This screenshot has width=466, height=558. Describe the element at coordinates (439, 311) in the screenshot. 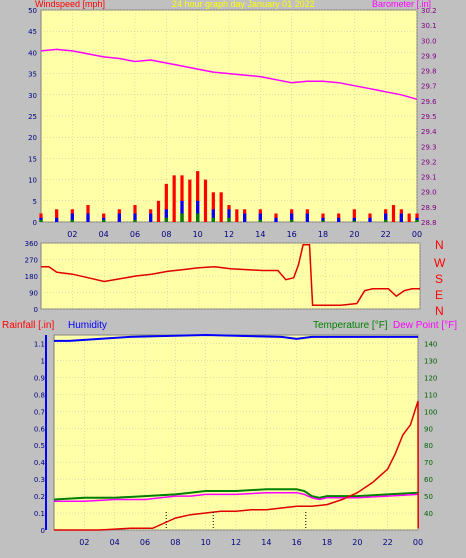

I see `compass-n-bottom: N` at that location.